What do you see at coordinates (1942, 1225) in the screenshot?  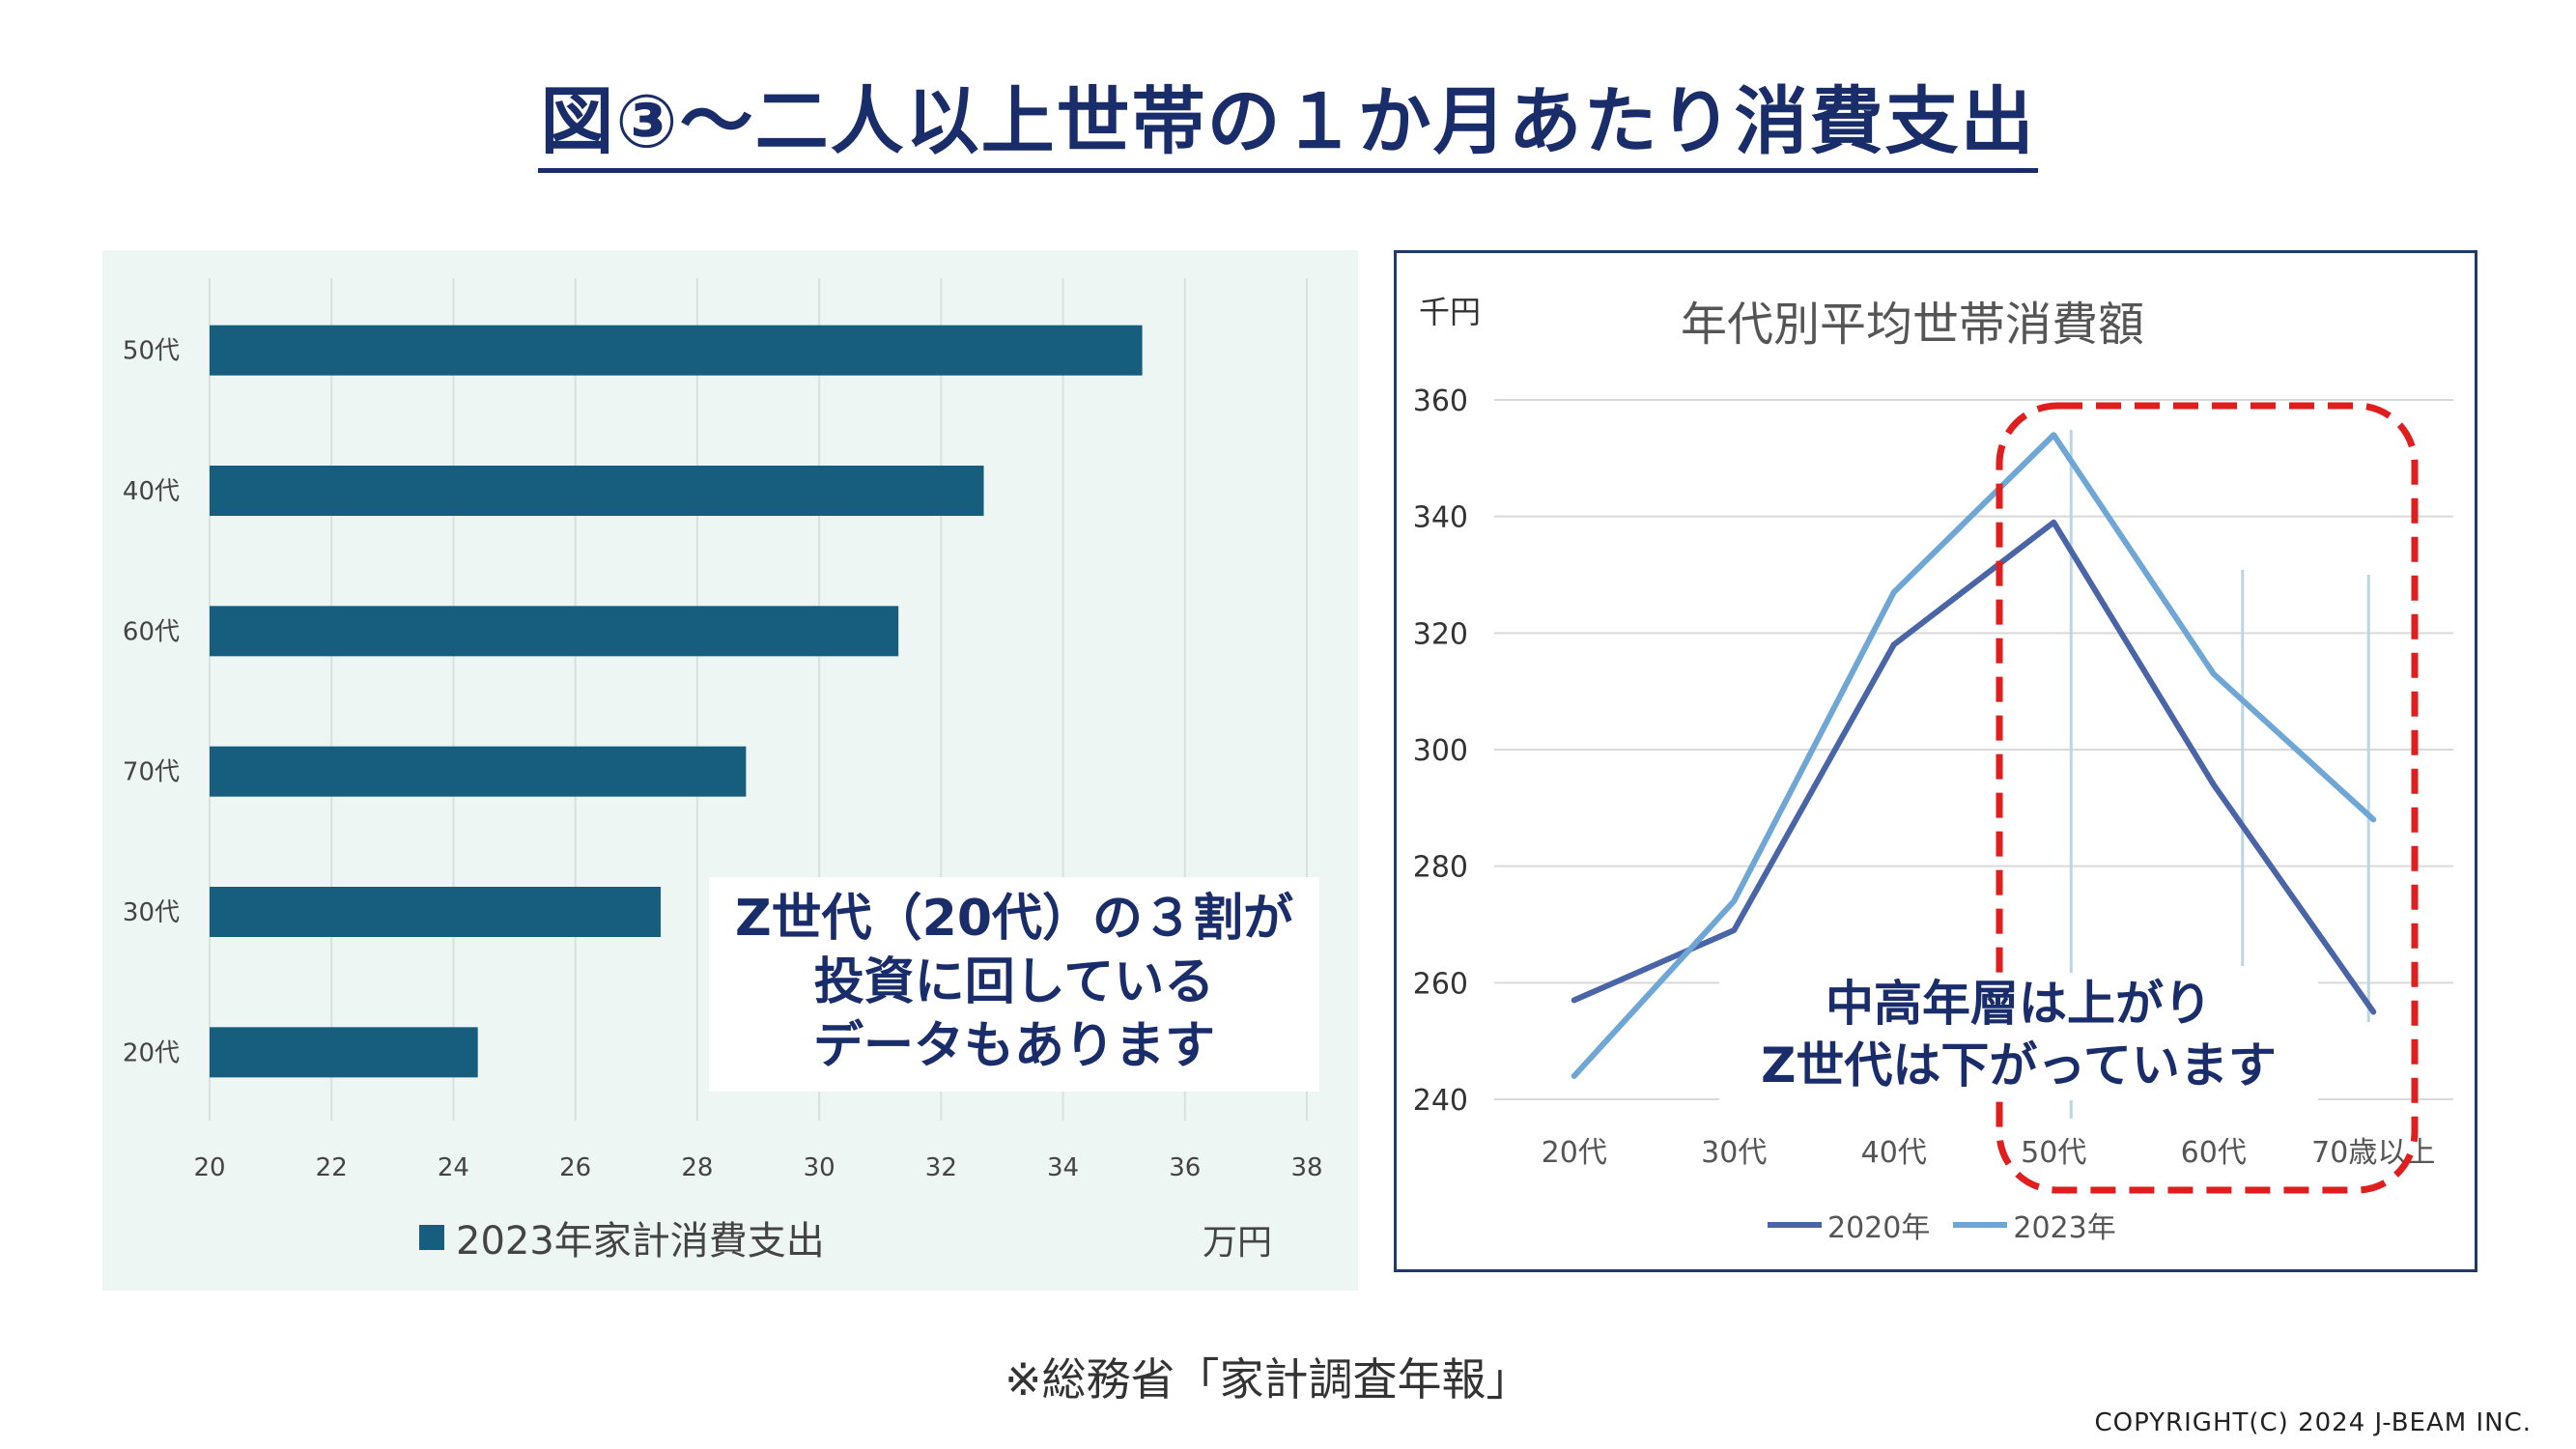 I see `line-chart-legend: 2020年 2023年` at bounding box center [1942, 1225].